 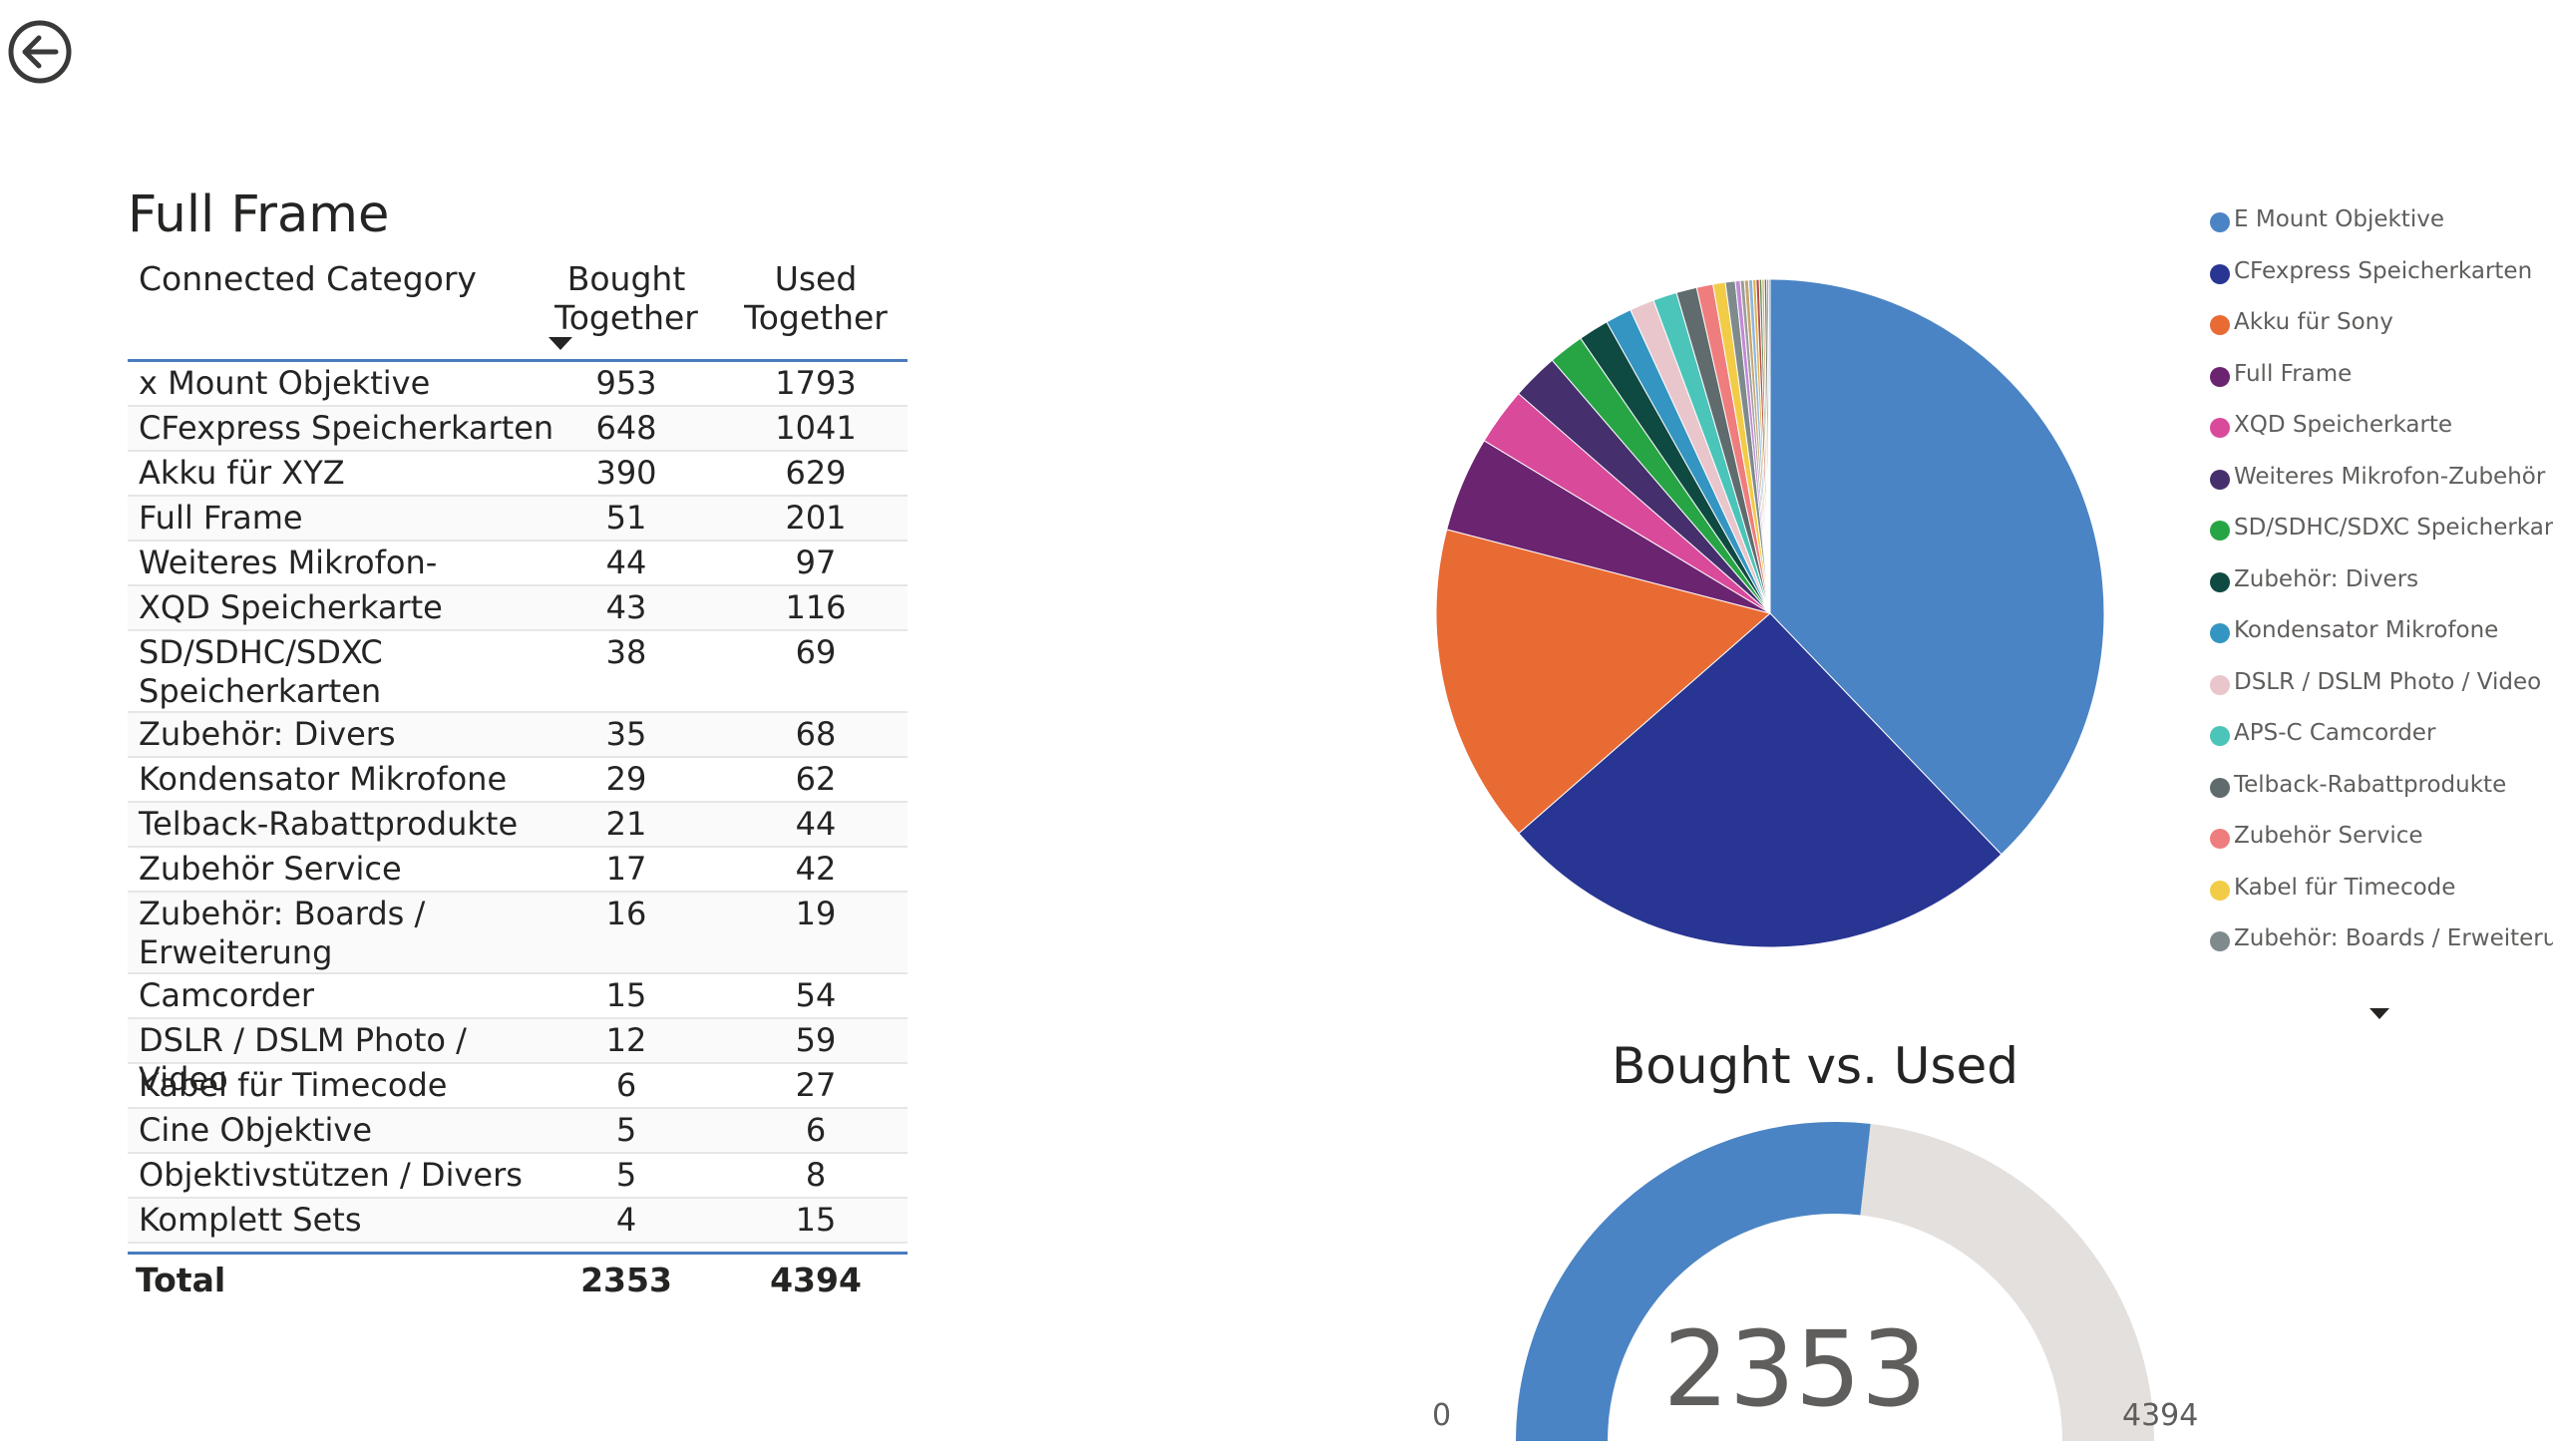 I want to click on row-category: Akku für XYZ, so click(x=242, y=473).